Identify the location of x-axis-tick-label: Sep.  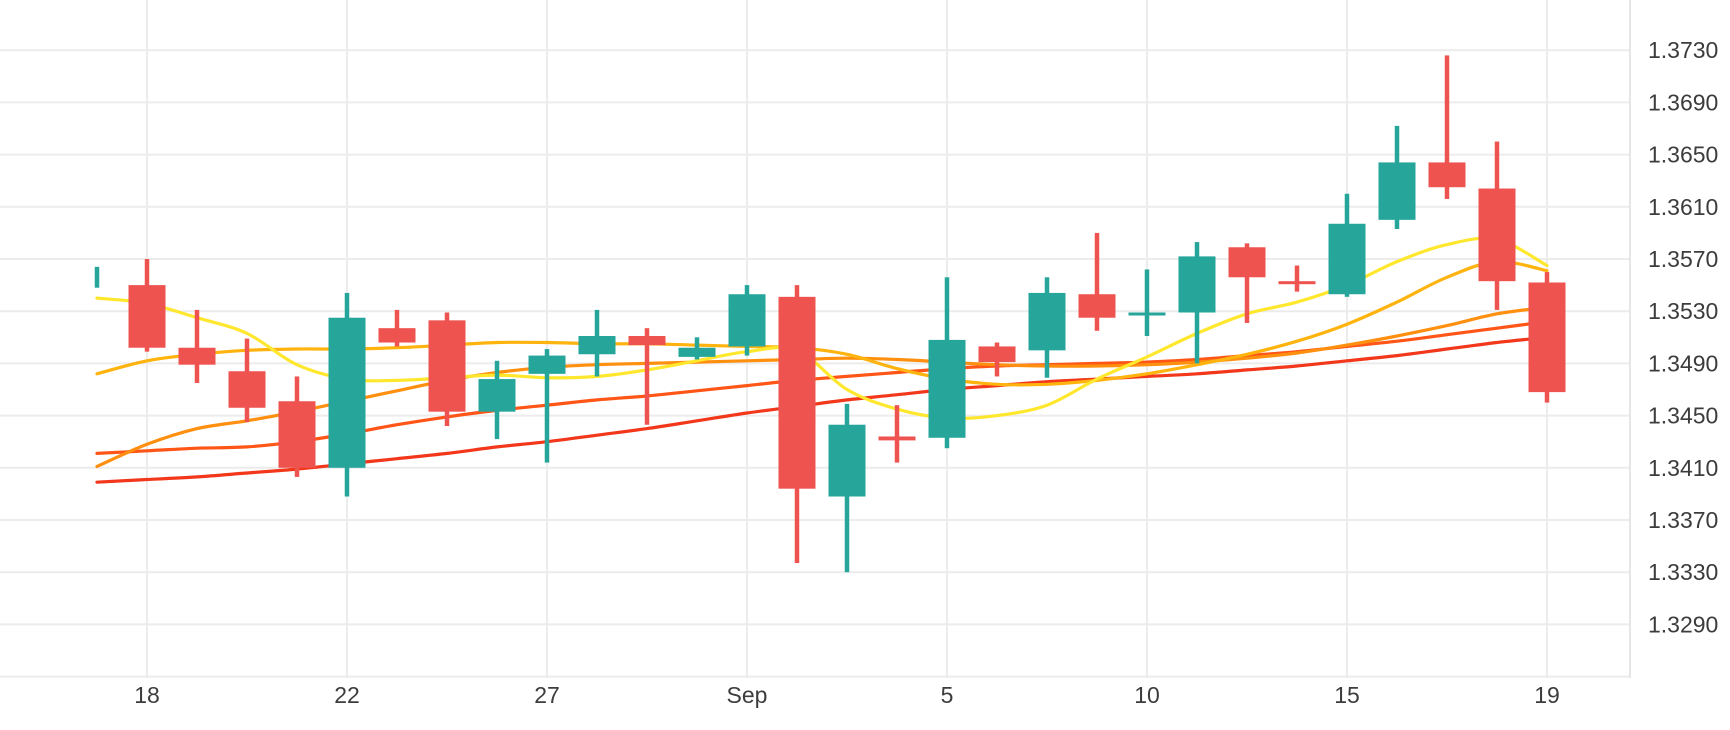
(747, 695).